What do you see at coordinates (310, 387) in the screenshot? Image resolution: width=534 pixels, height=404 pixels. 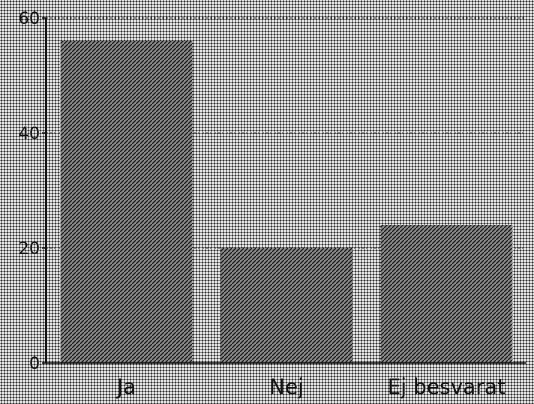 I see `x-tick-labels: Ja Nej Ej besvarat` at bounding box center [310, 387].